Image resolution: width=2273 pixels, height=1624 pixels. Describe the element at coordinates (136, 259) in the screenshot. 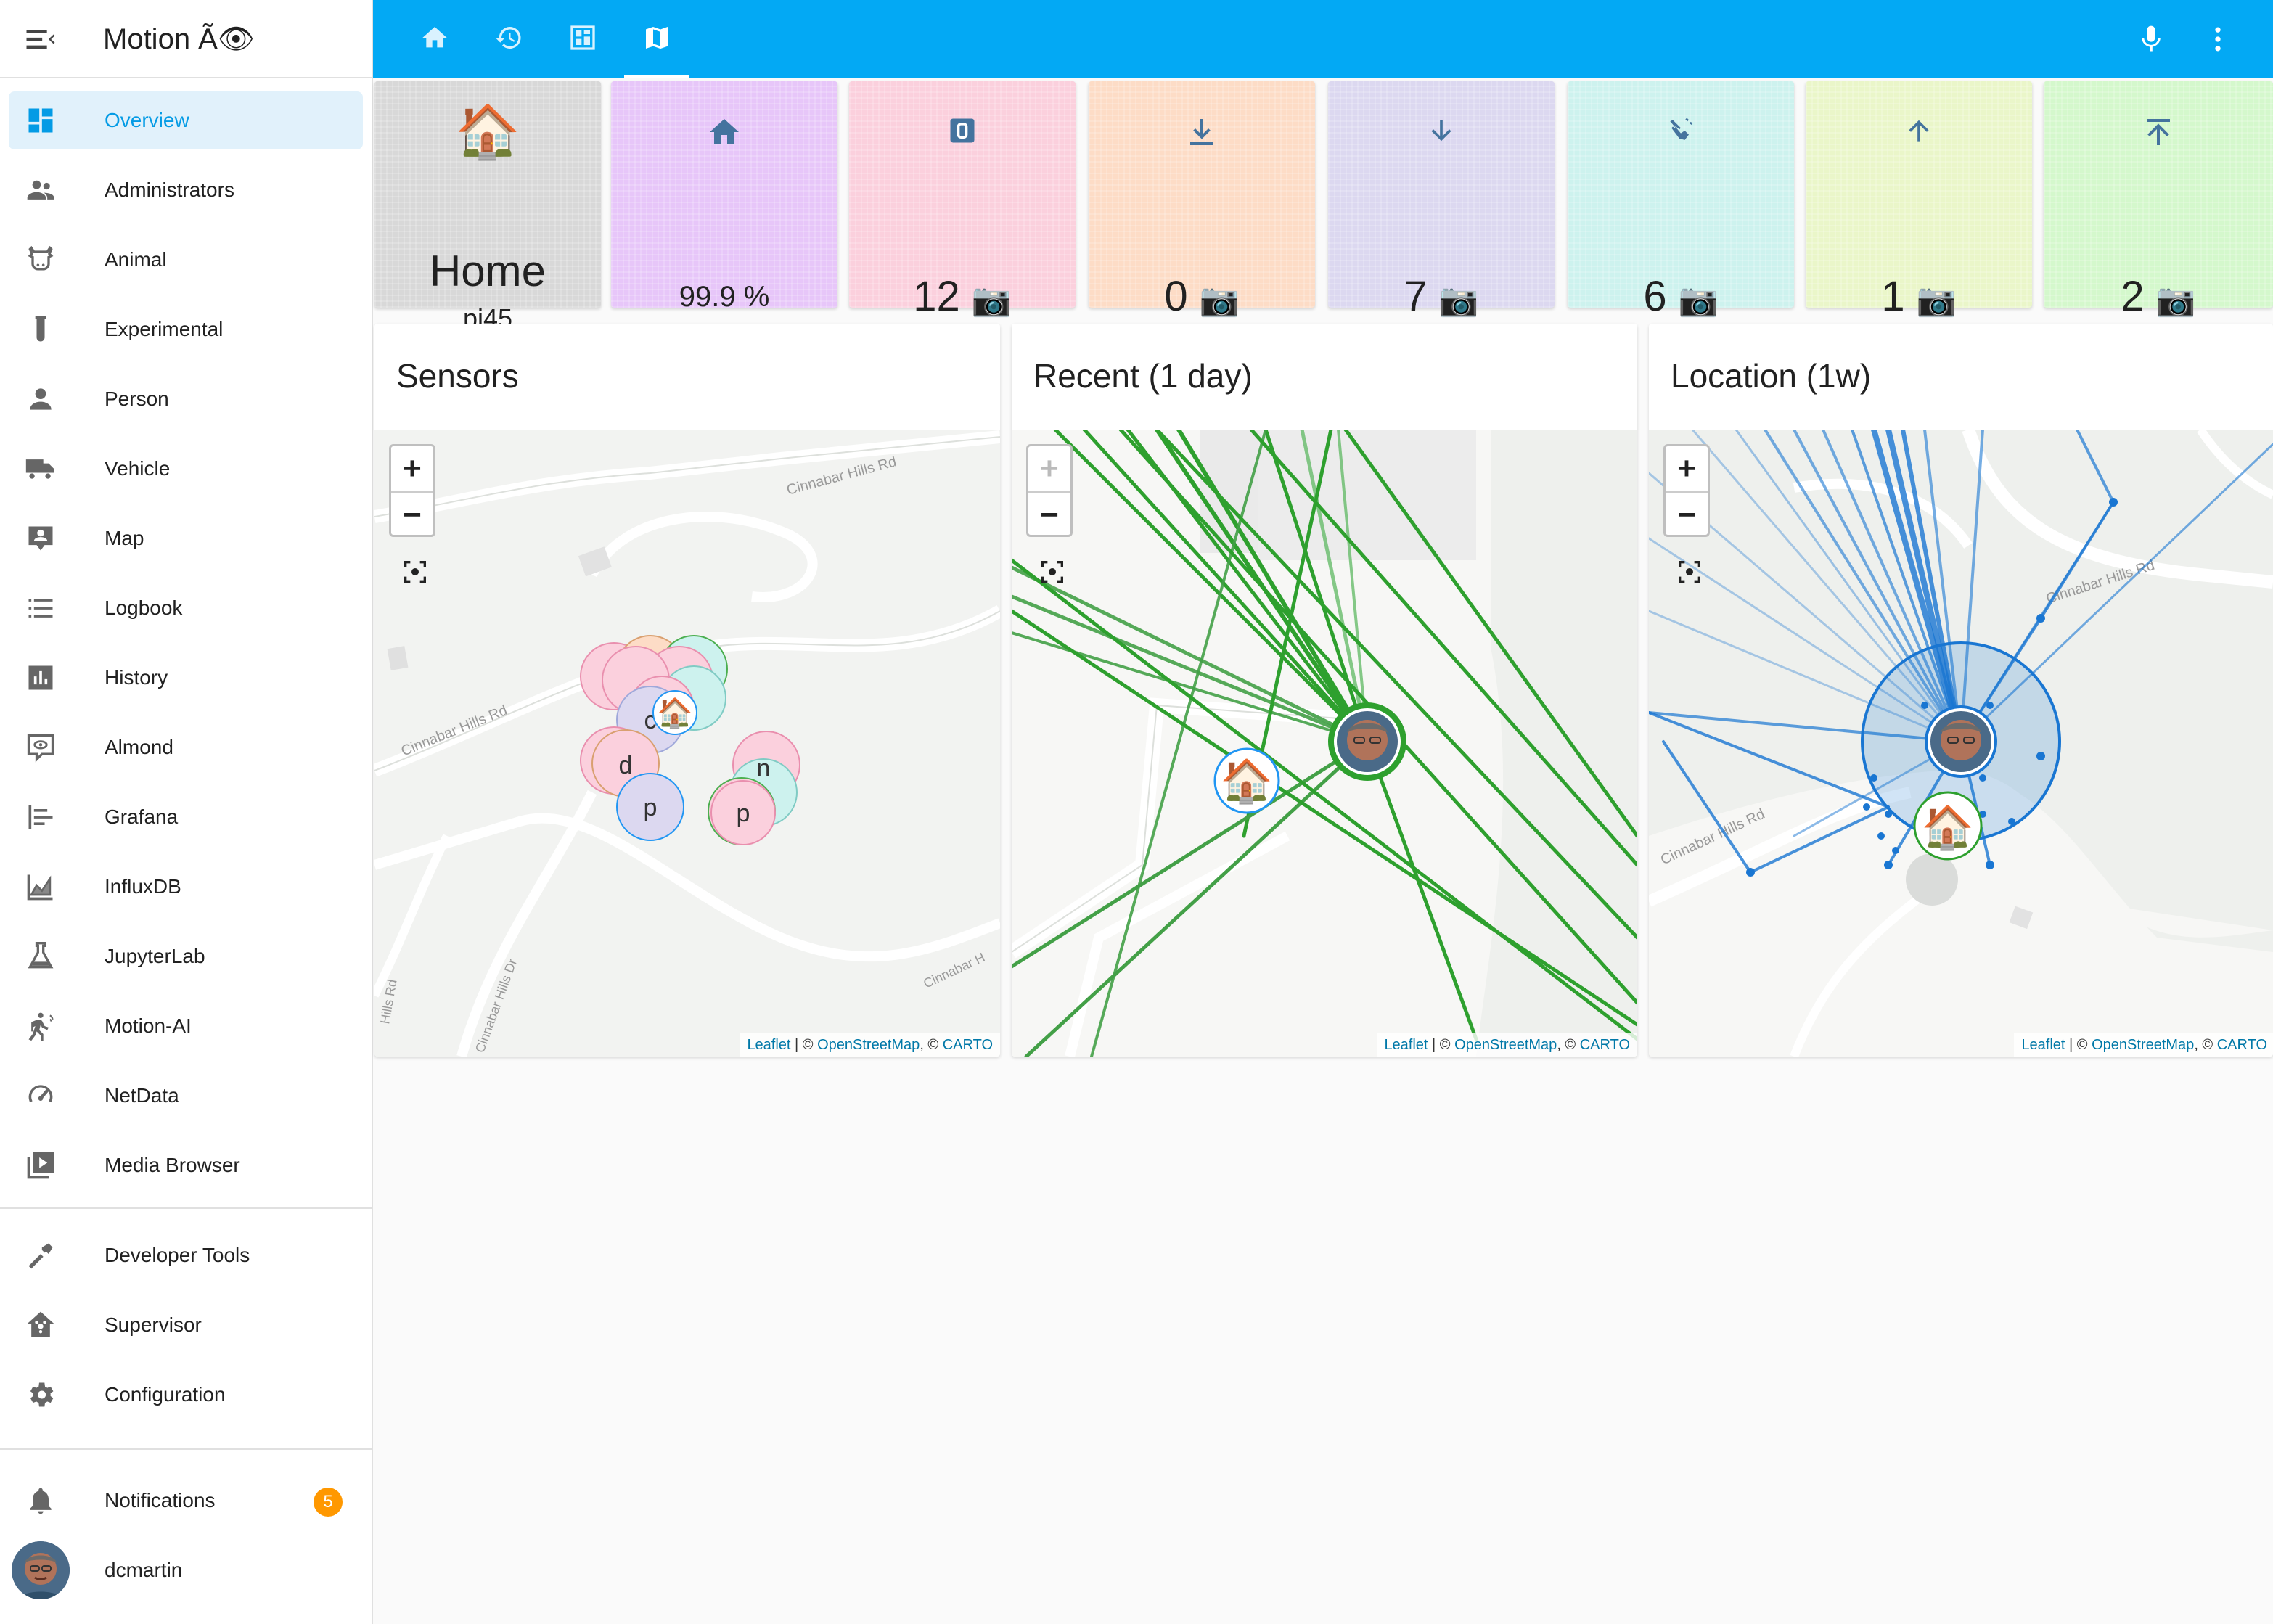

I see `sidebar-item-label: Animal` at that location.